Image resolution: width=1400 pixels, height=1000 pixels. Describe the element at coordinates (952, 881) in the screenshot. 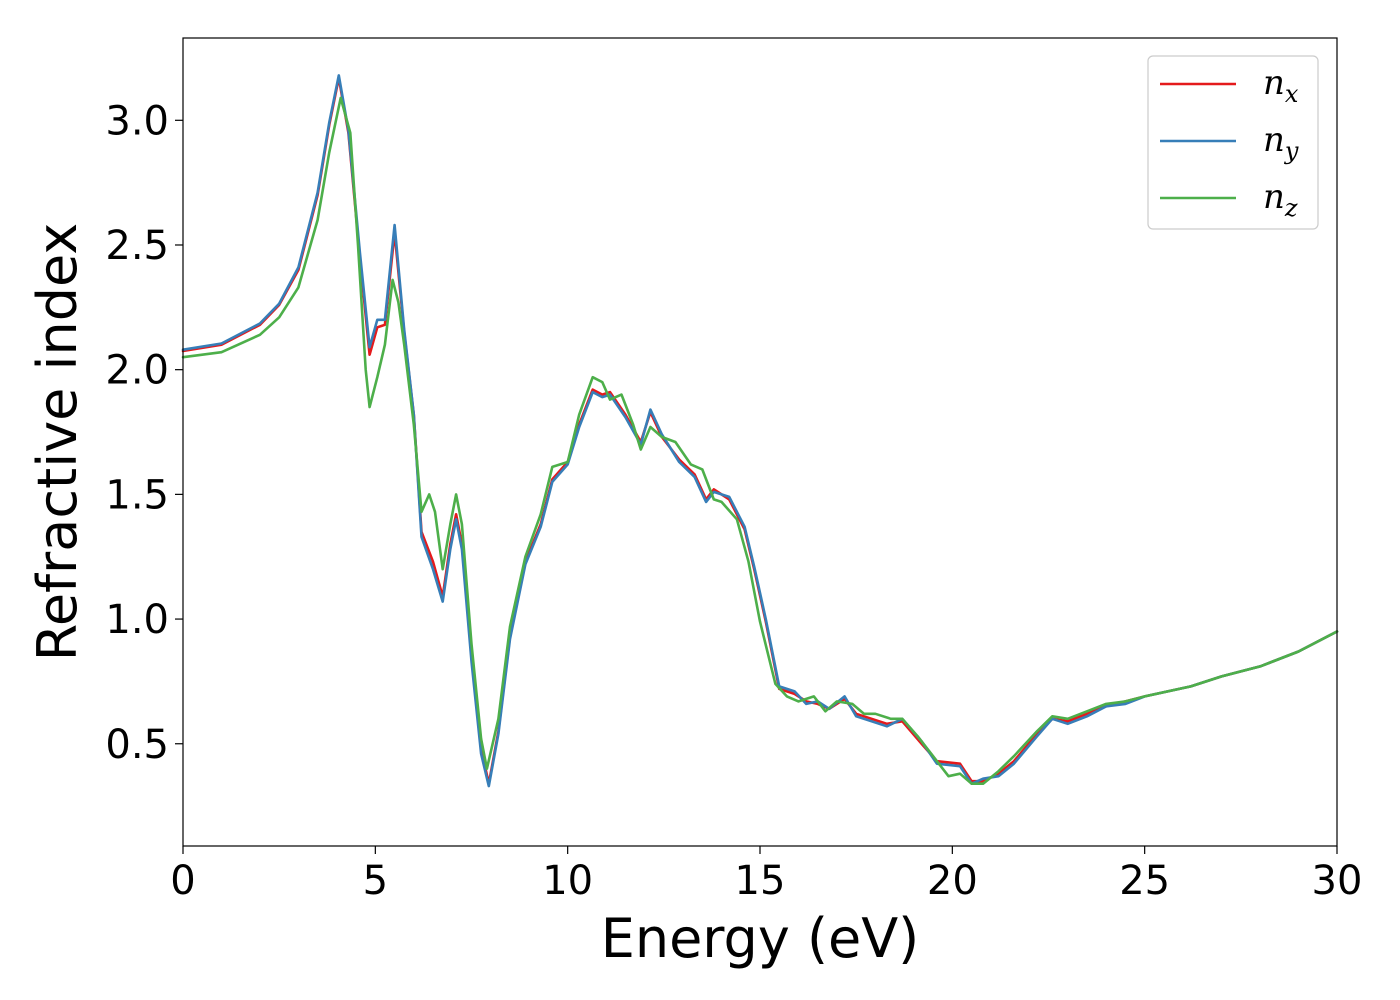

I see `x-tick-label: 20` at that location.